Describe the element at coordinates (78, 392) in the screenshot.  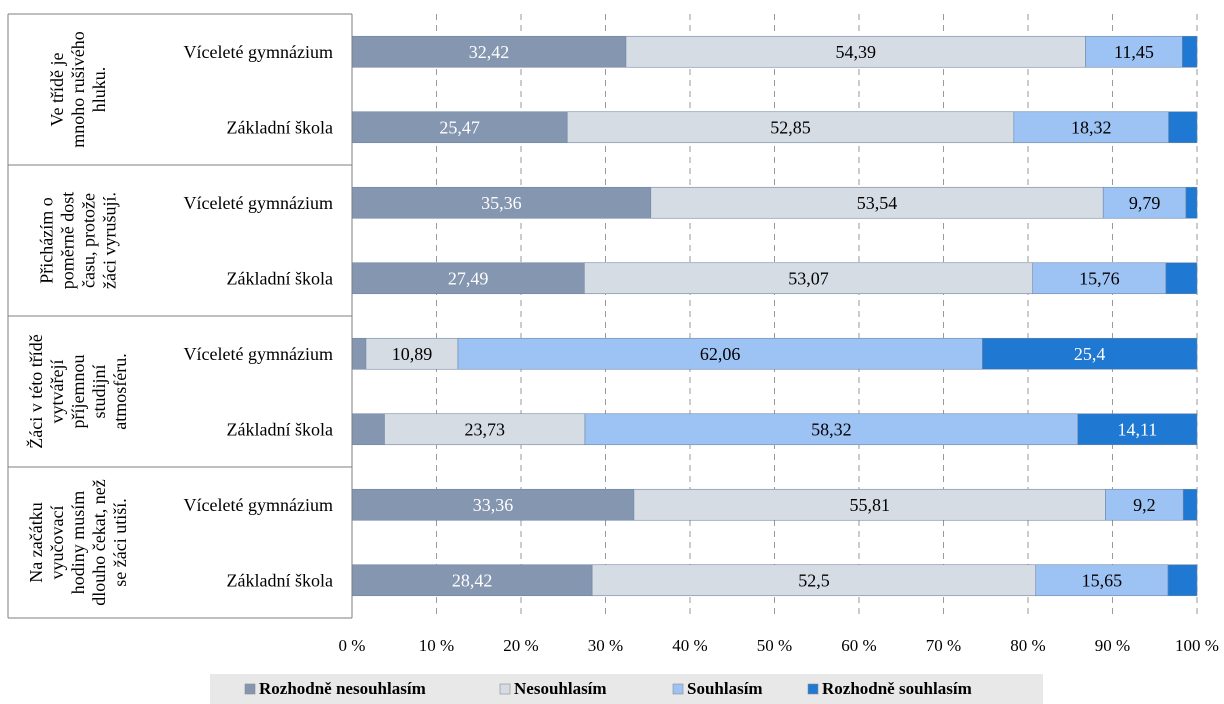
I see `group-label-line: příjemnou` at that location.